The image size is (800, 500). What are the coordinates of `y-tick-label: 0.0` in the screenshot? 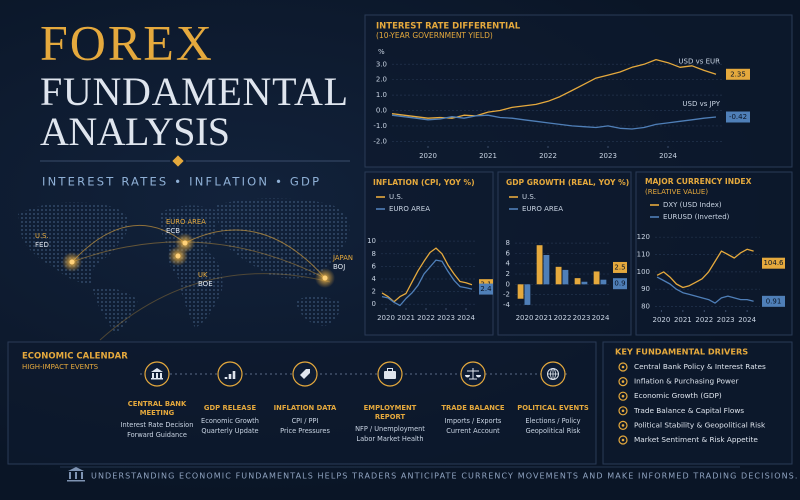 It's located at (381, 111).